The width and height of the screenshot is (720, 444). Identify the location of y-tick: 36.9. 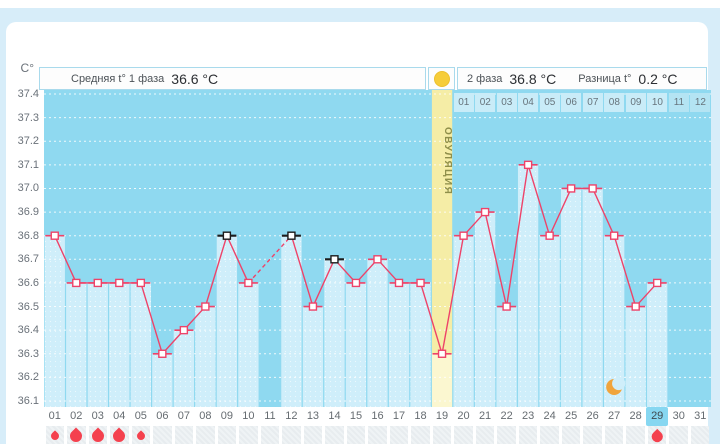
(28, 212).